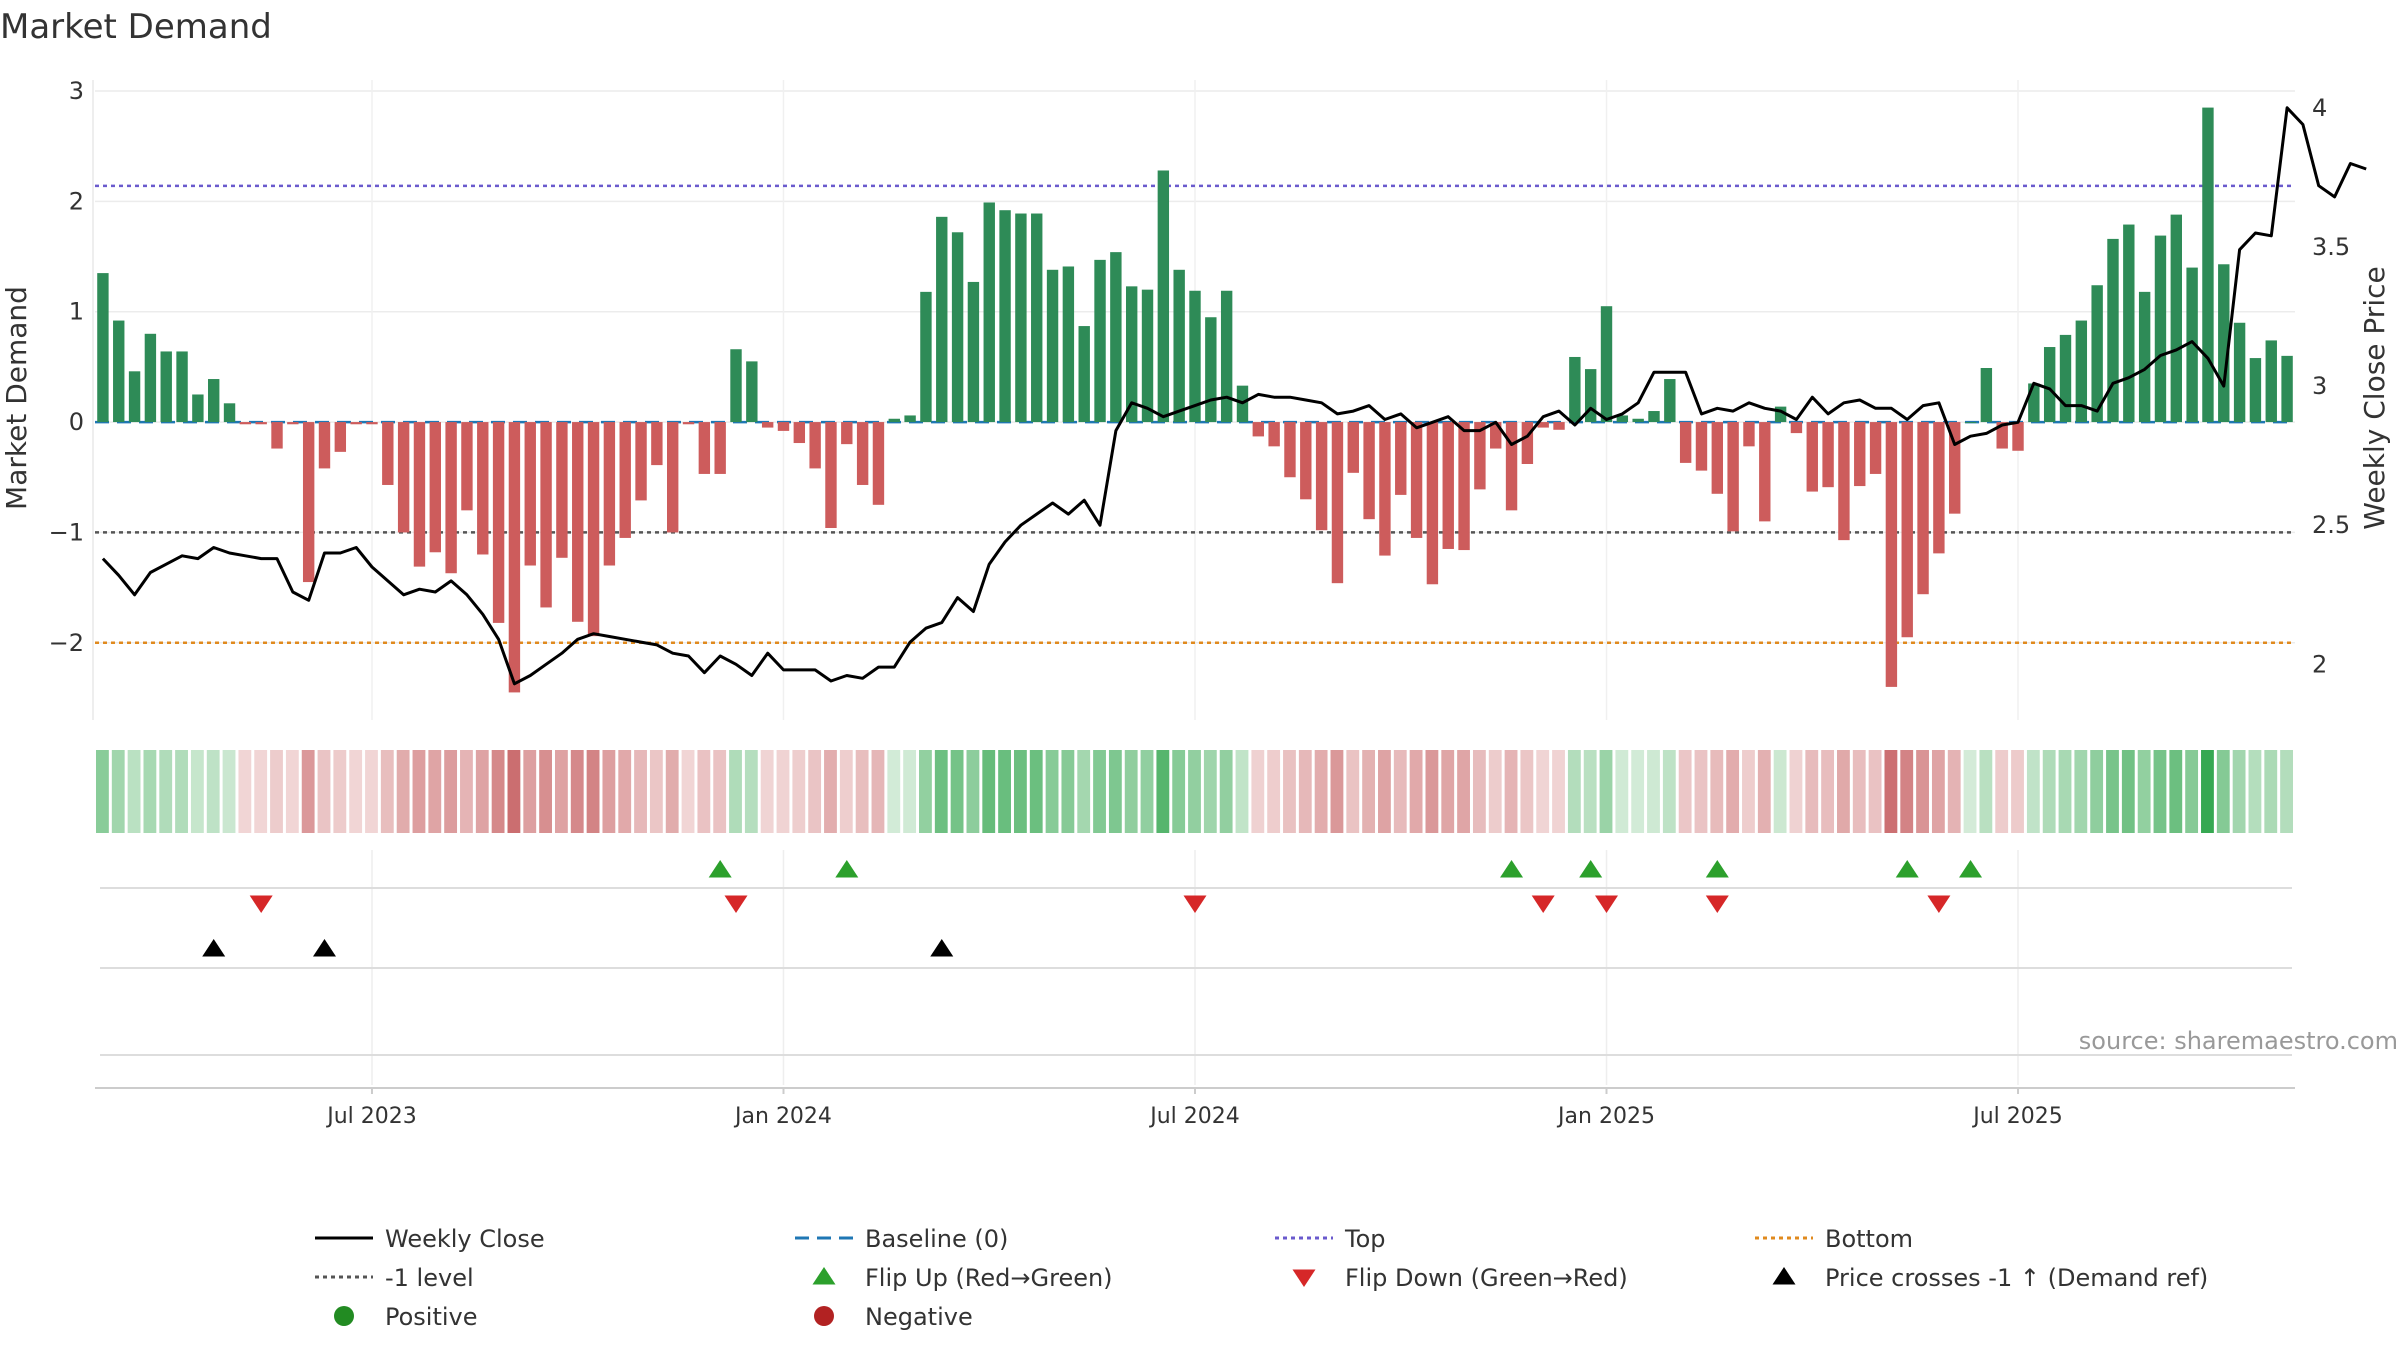  What do you see at coordinates (1834, 1239) in the screenshot?
I see `legend-item: Bottom` at bounding box center [1834, 1239].